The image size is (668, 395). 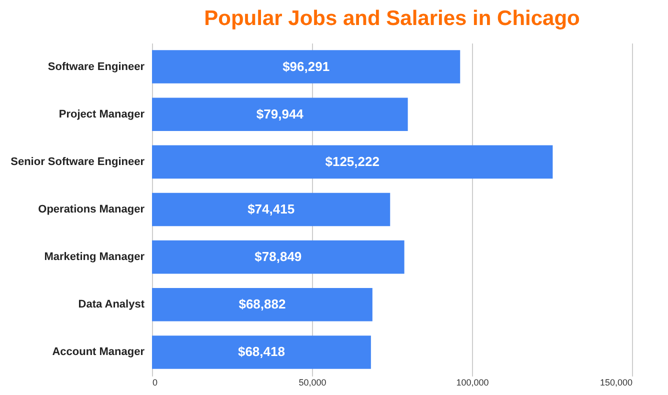 What do you see at coordinates (262, 304) in the screenshot?
I see `data-label: $68,882` at bounding box center [262, 304].